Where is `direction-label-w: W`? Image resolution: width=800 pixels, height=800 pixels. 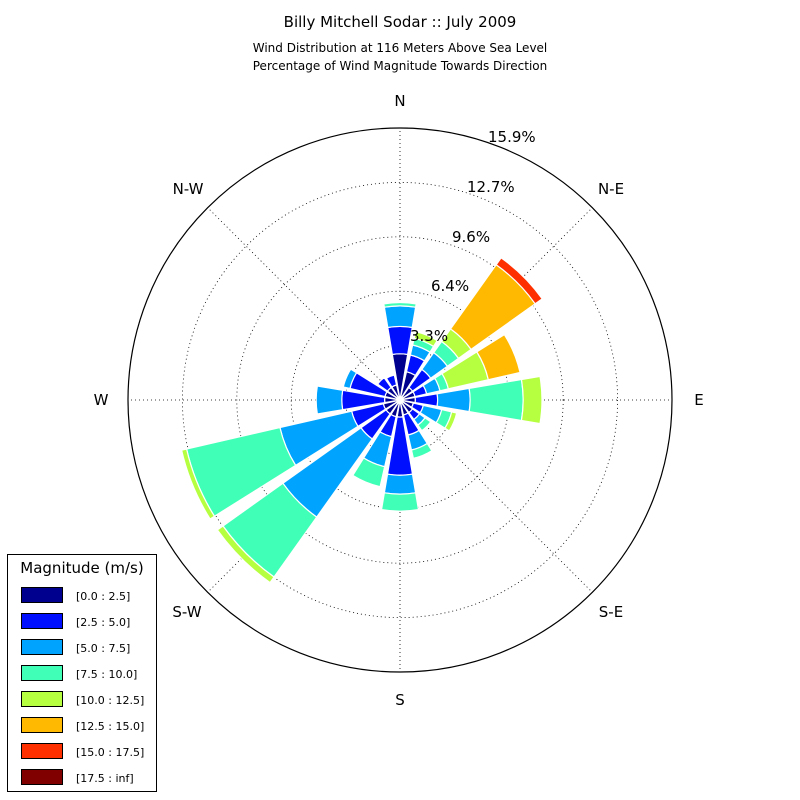 direction-label-w: W is located at coordinates (101, 400).